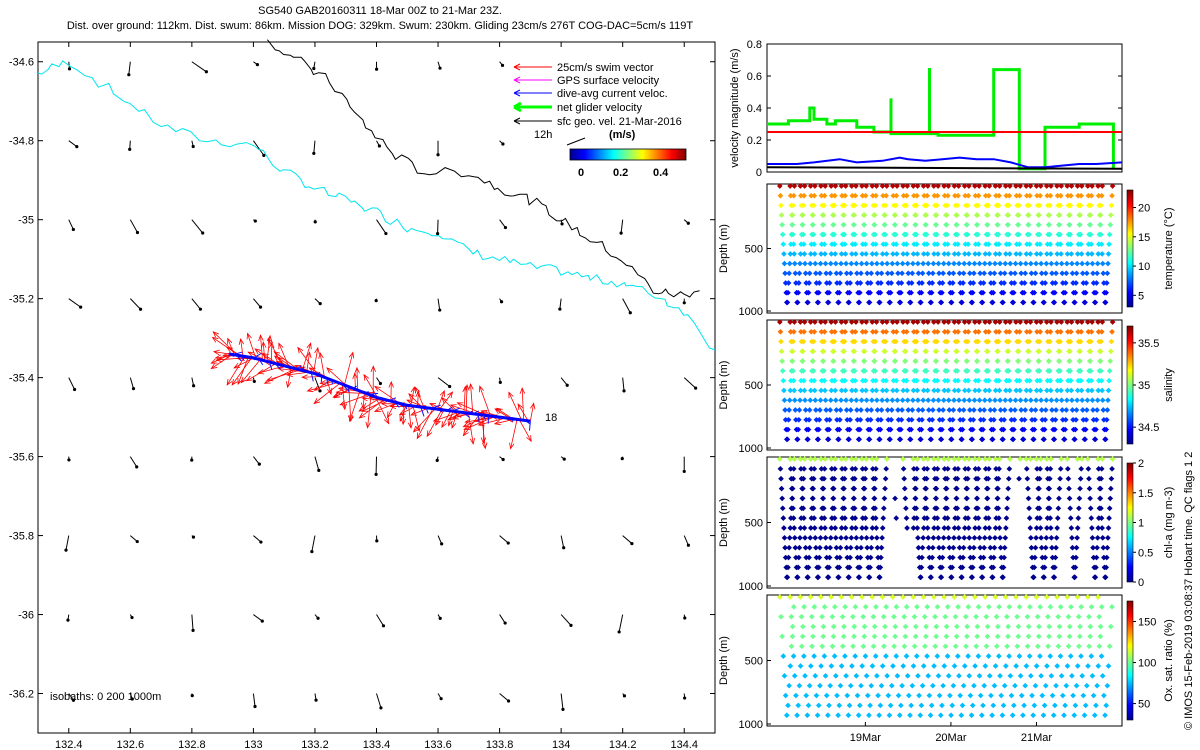 The width and height of the screenshot is (1200, 750). I want to click on map-xtick-label: 134.4, so click(684, 744).